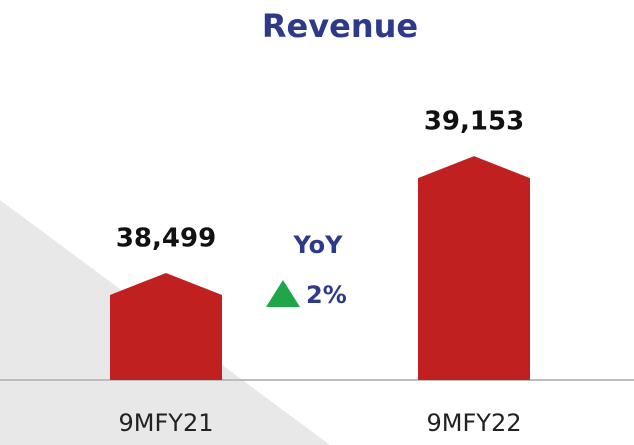 This screenshot has height=445, width=634. Describe the element at coordinates (340, 26) in the screenshot. I see `chart-title: Revenue` at that location.